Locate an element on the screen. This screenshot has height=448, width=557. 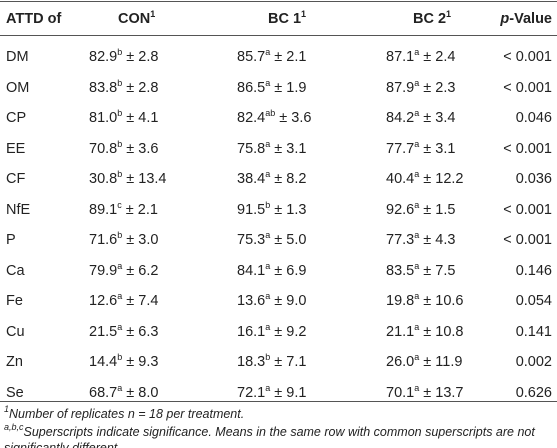
sd: ± 9.1 is located at coordinates (290, 392).